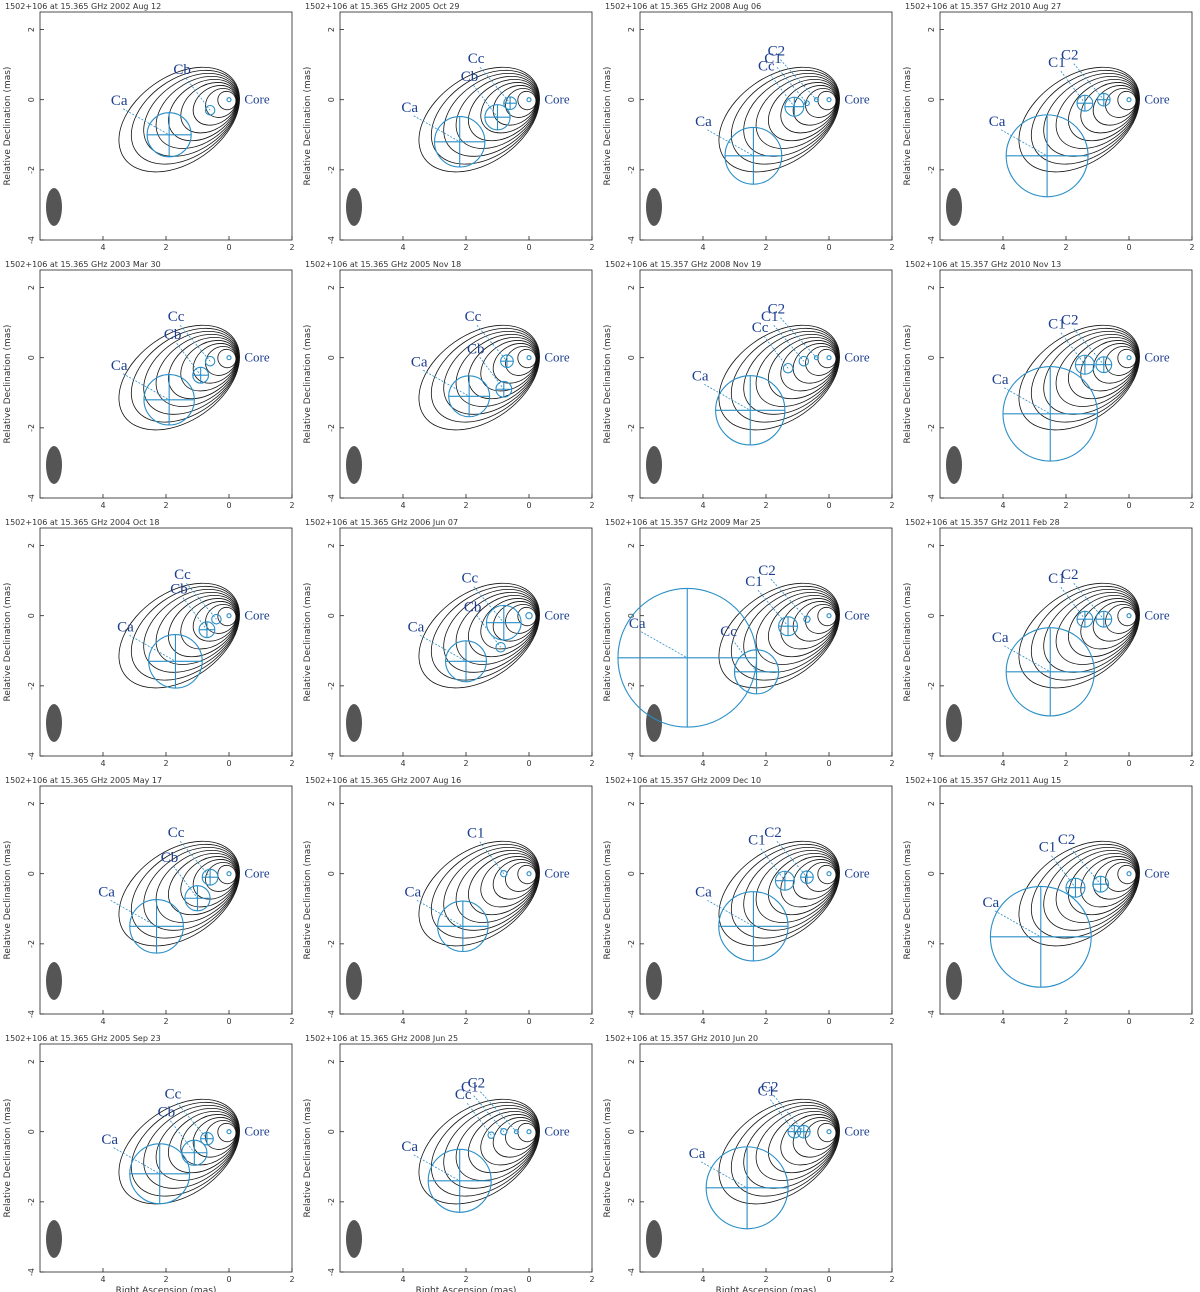  I want to click on panel-title: 1502+106 at 15.365 GHz 2008 Jun 25, so click(381, 1038).